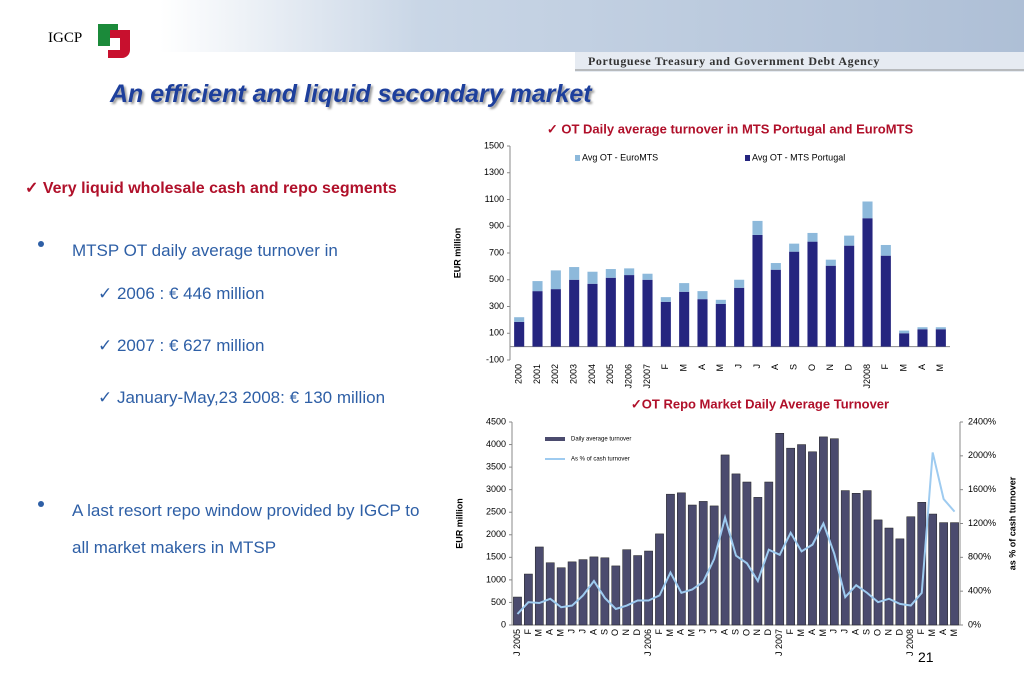  I want to click on bullet: MTSP OT daily average turnover in, so click(205, 250).